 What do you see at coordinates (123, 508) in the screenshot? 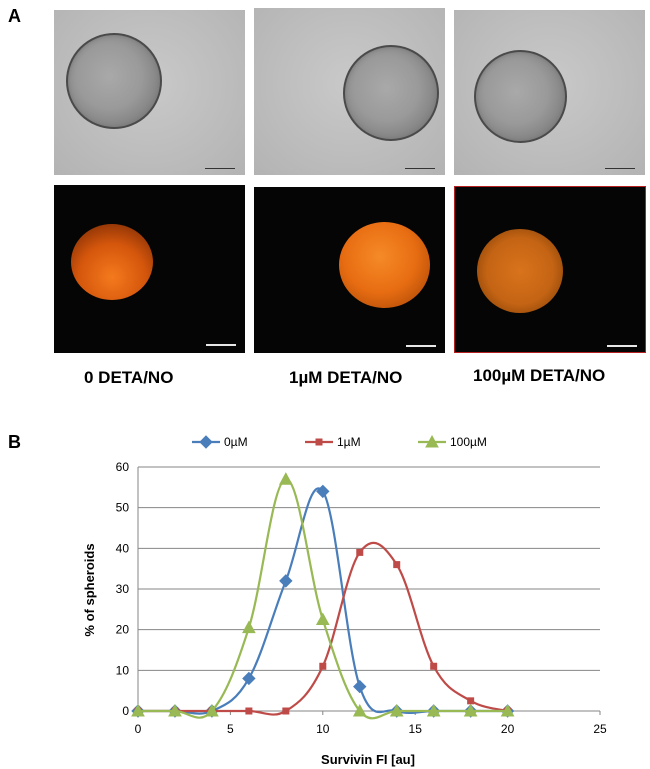
I see `y-tick-label: 50` at bounding box center [123, 508].